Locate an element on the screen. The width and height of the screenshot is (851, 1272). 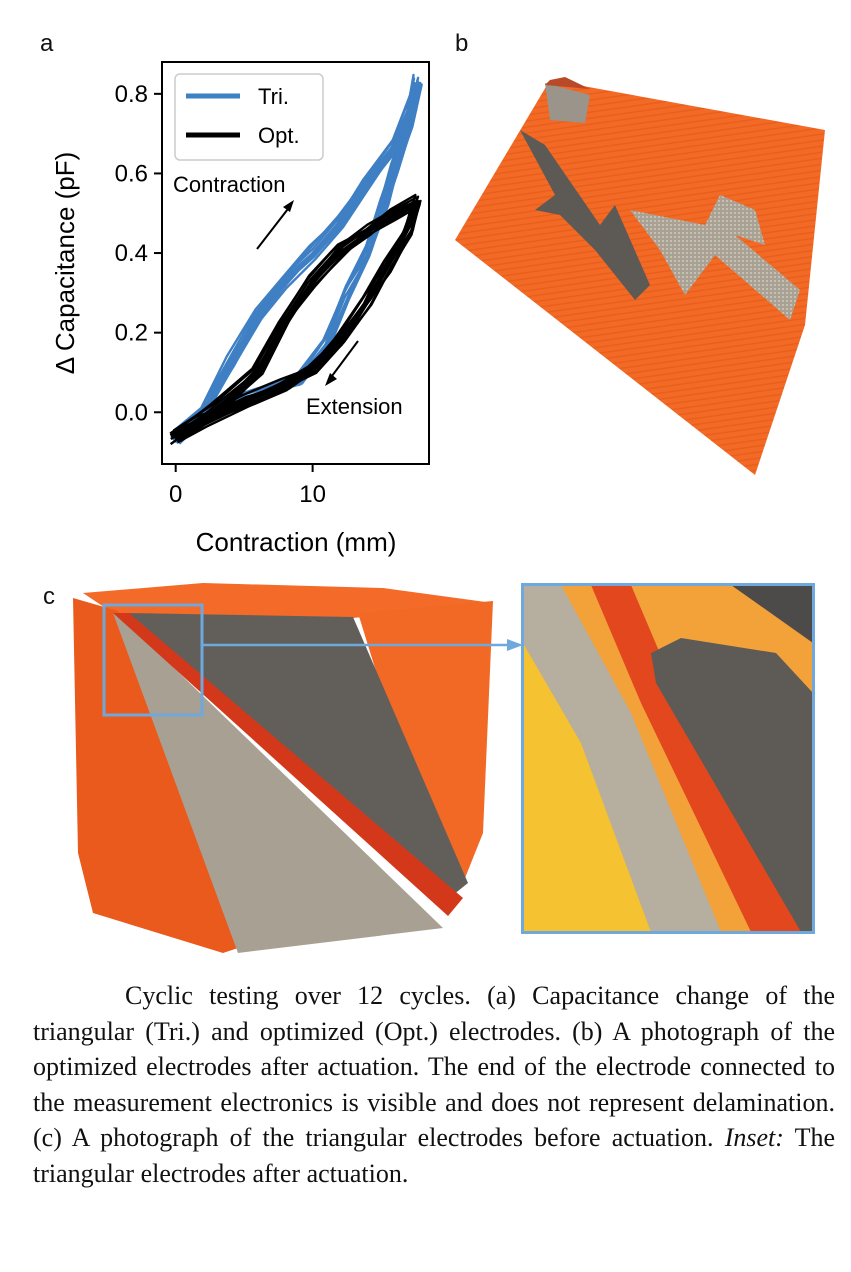
y-tick-label: 0.4 is located at coordinates (131, 253).